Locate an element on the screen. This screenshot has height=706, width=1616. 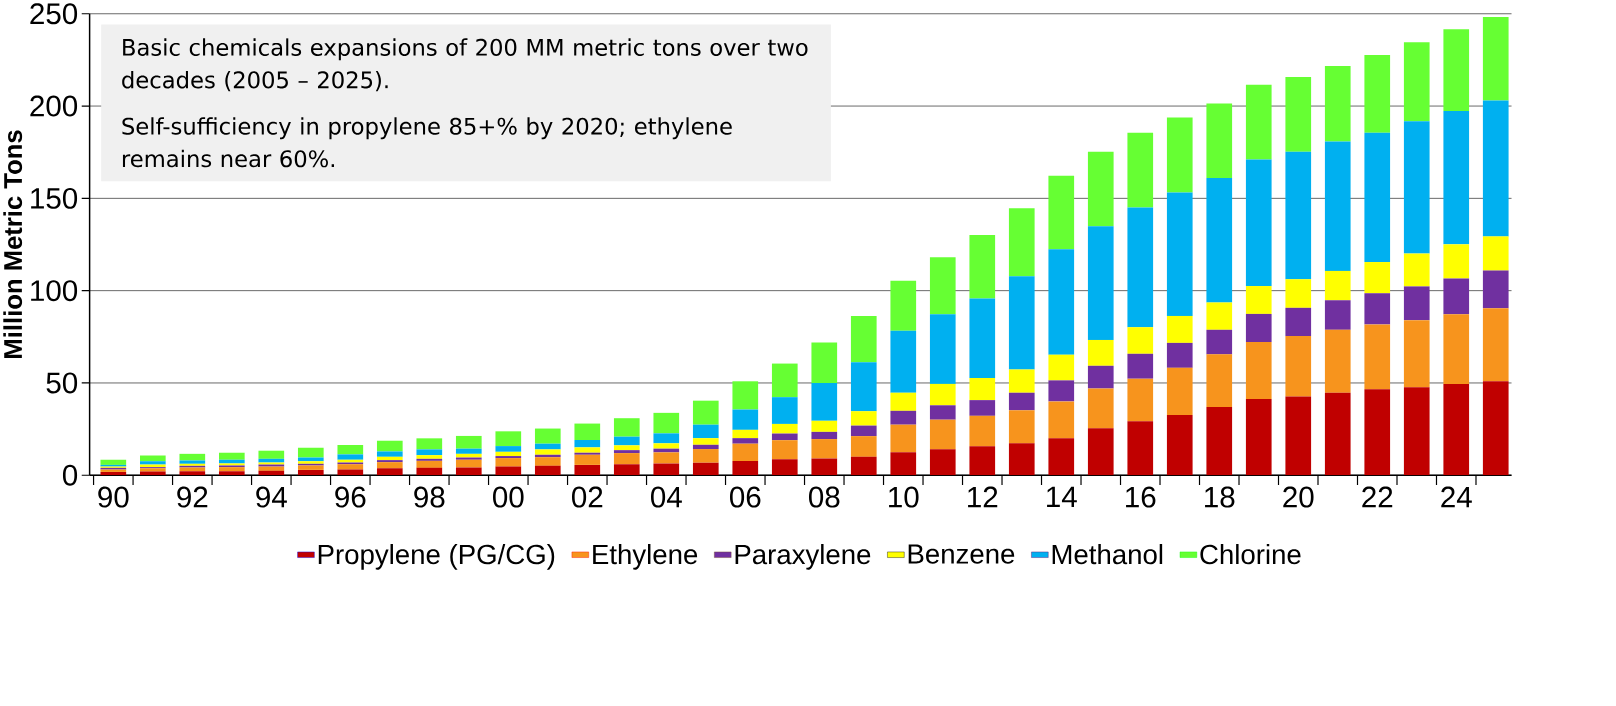
legend-label: Ethylene is located at coordinates (645, 557).